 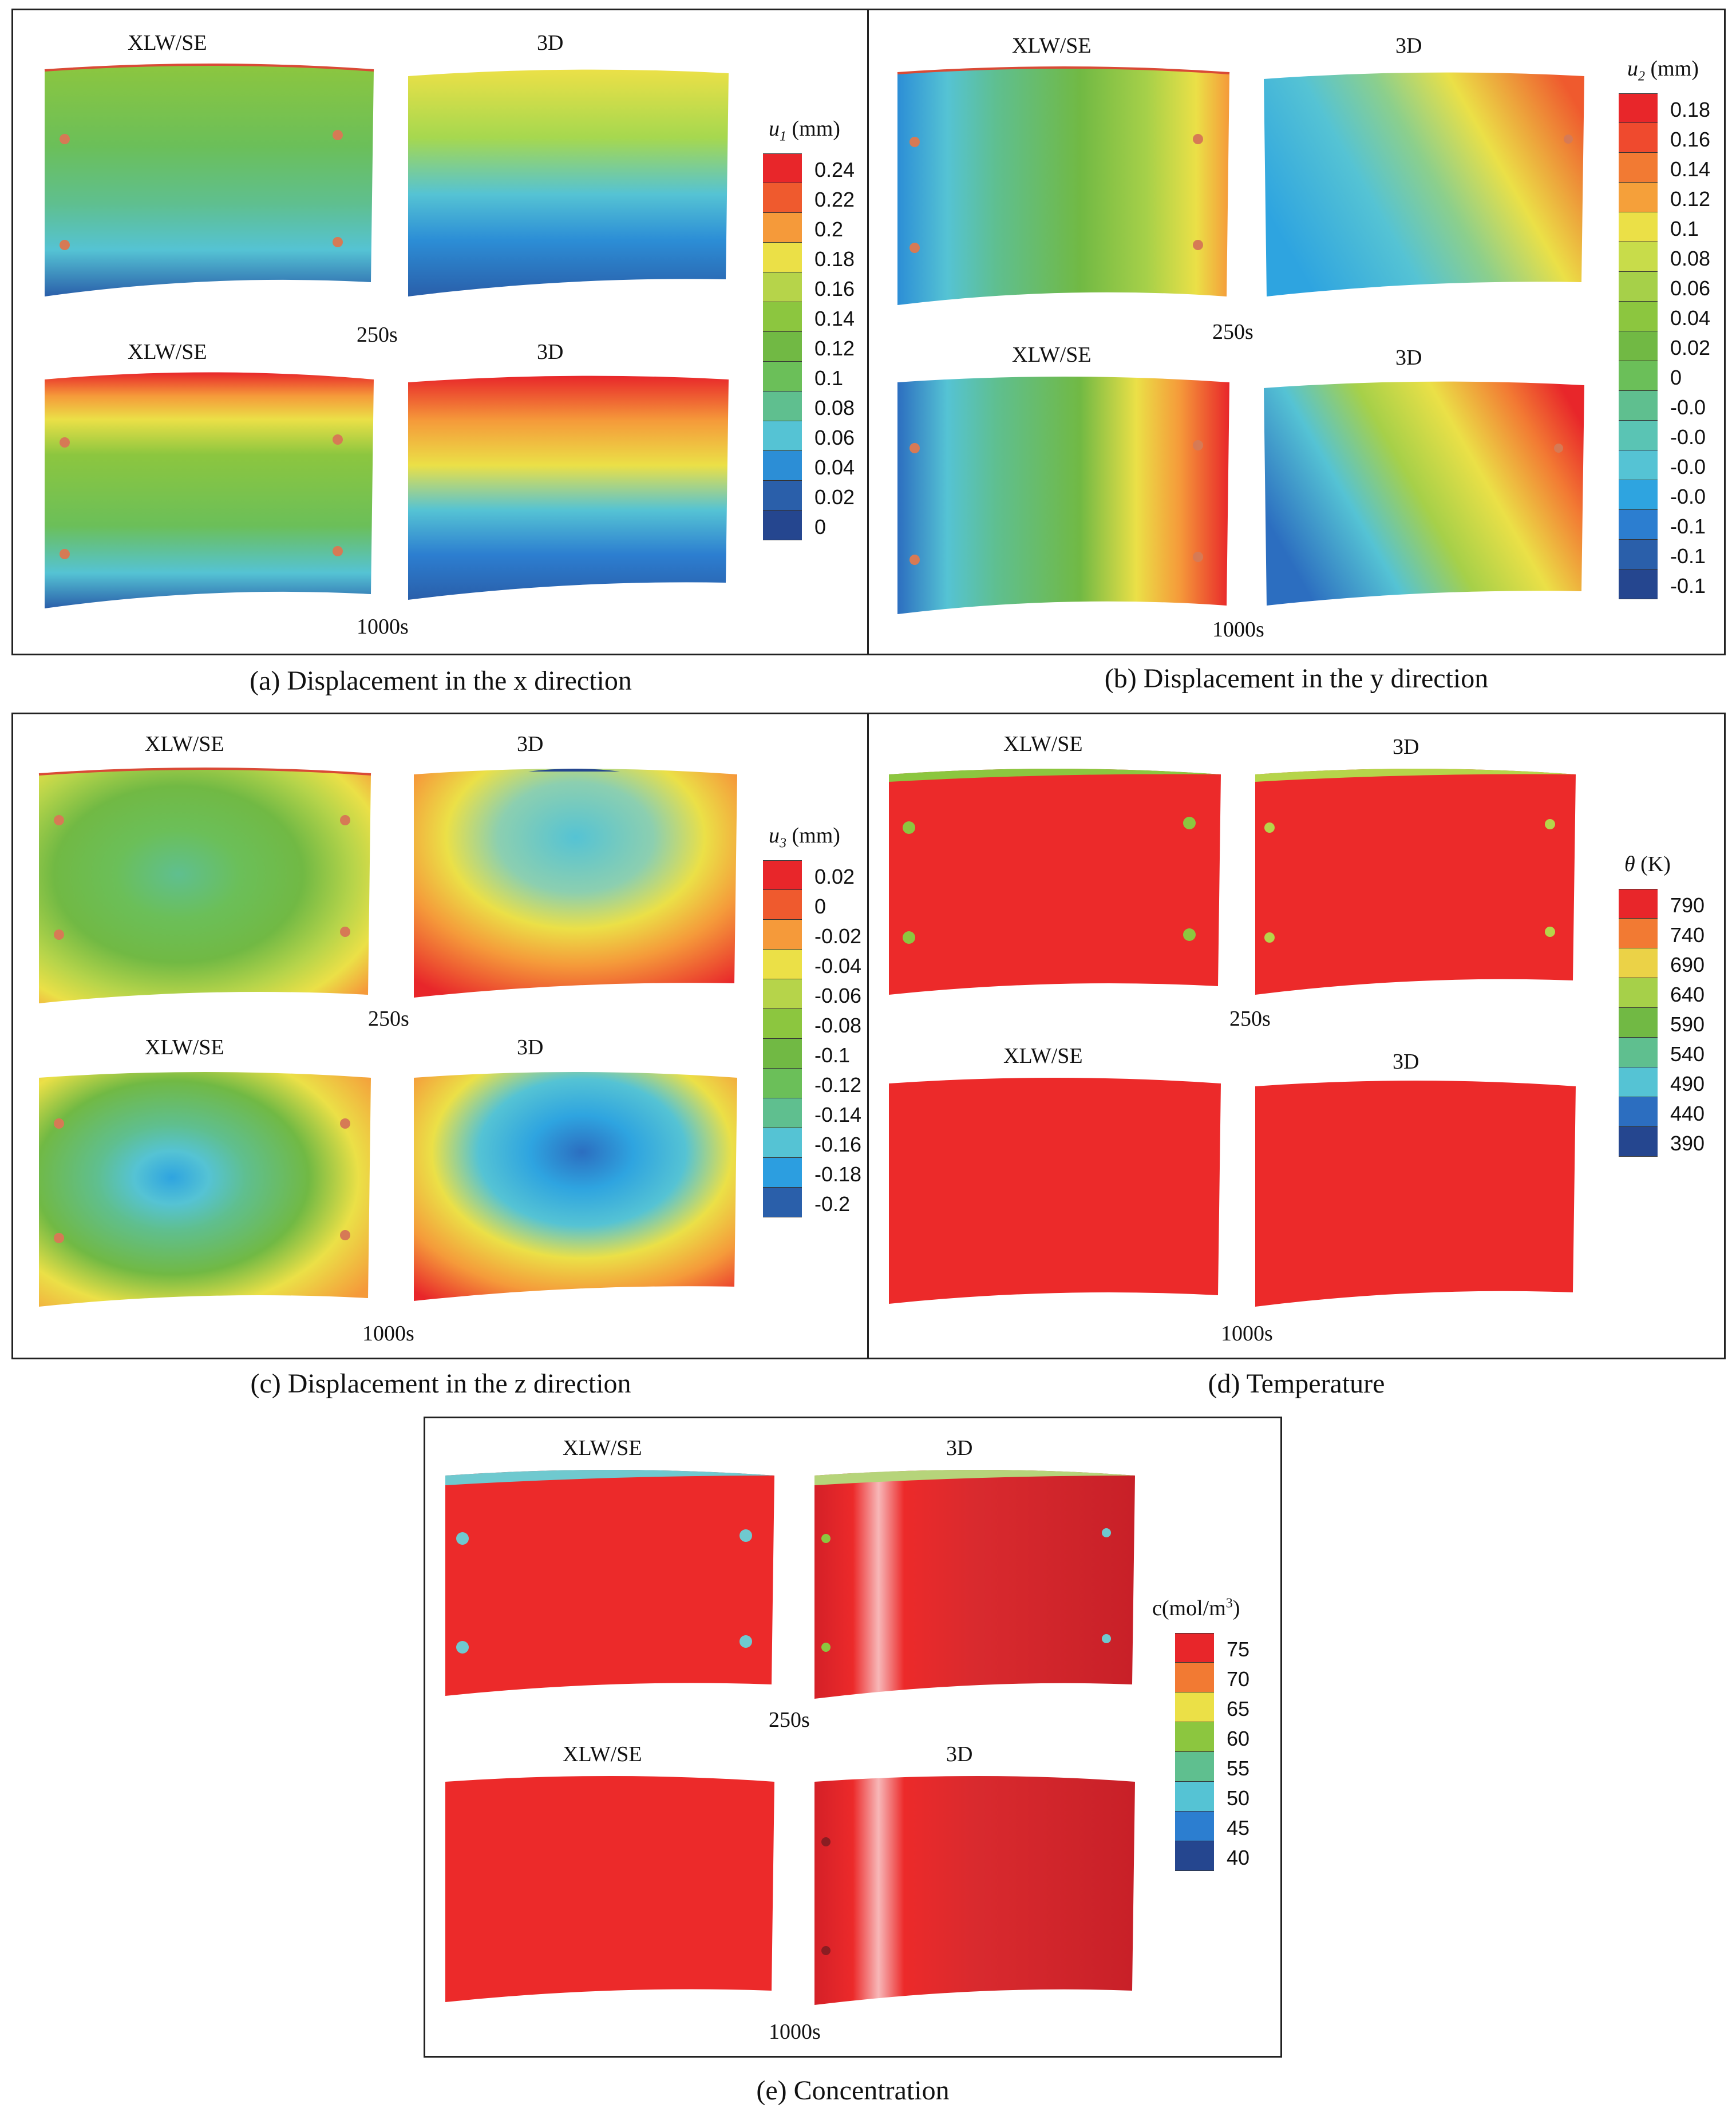 I want to click on colorbar-title: u2 (mm), so click(x=1663, y=71).